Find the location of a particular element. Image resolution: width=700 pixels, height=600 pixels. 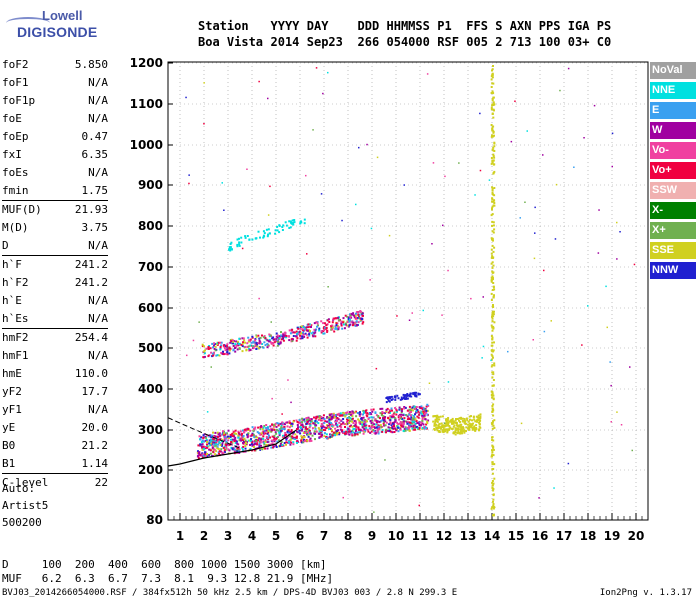

legend-e: E is located at coordinates (673, 110).